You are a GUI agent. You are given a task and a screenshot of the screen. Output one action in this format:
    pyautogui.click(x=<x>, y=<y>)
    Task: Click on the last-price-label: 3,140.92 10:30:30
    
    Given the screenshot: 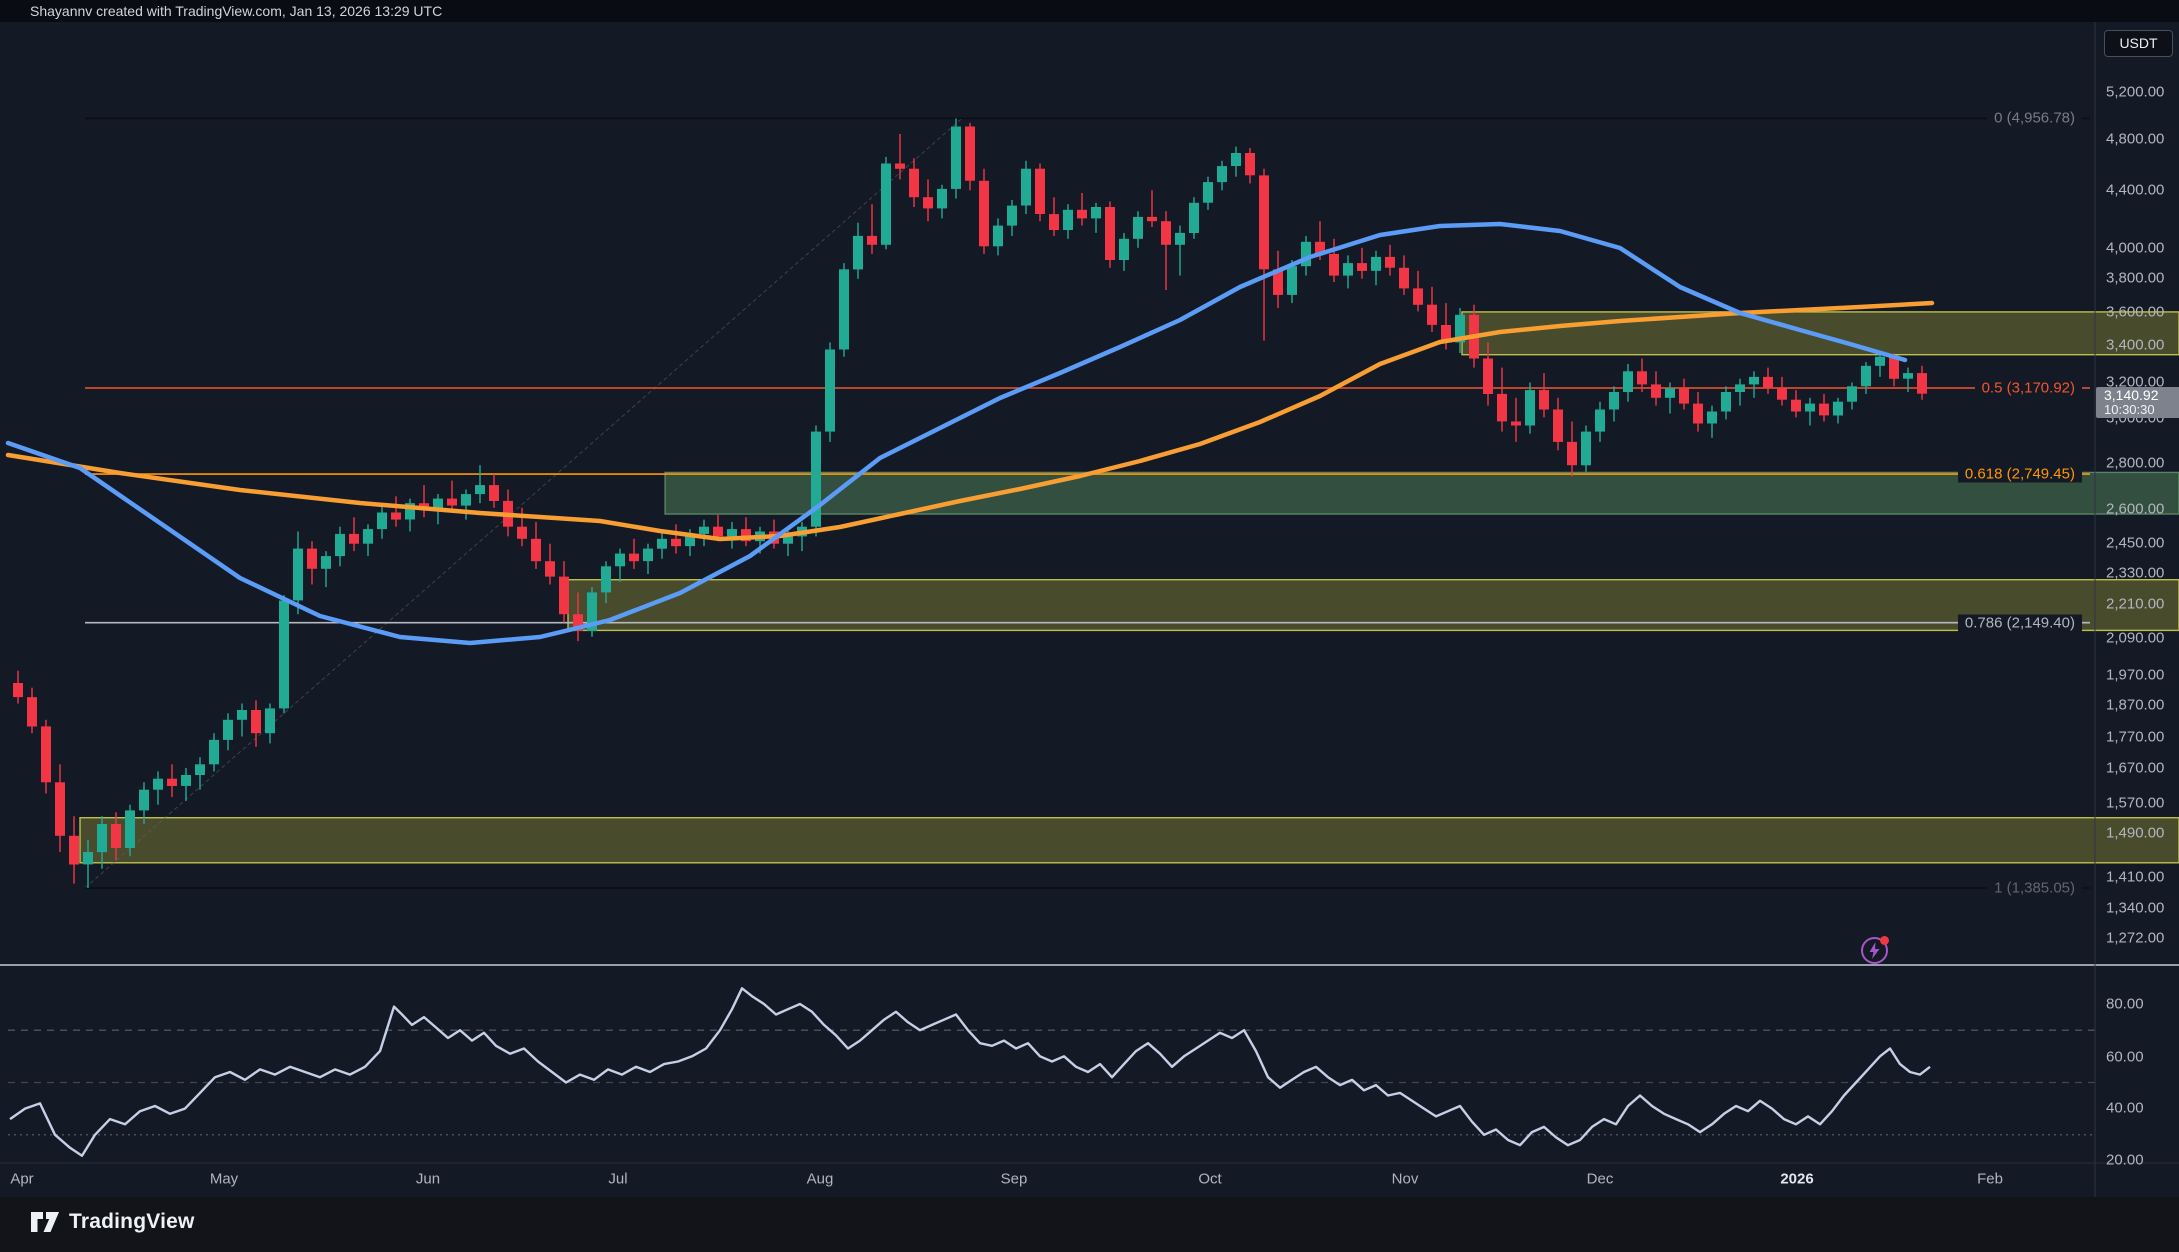 What is the action you would take?
    pyautogui.click(x=2137, y=402)
    